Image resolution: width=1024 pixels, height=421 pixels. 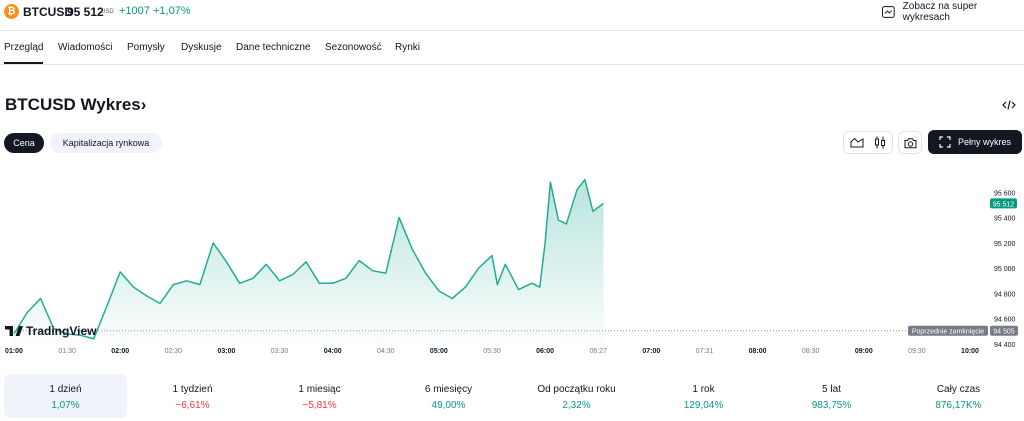 I want to click on x-tick-label: 10:00, so click(x=970, y=351).